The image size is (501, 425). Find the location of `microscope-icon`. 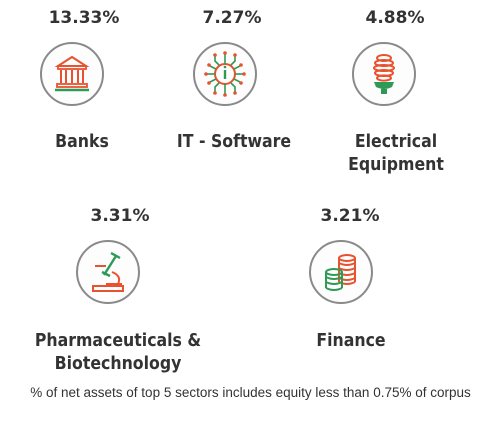

microscope-icon is located at coordinates (108, 272).